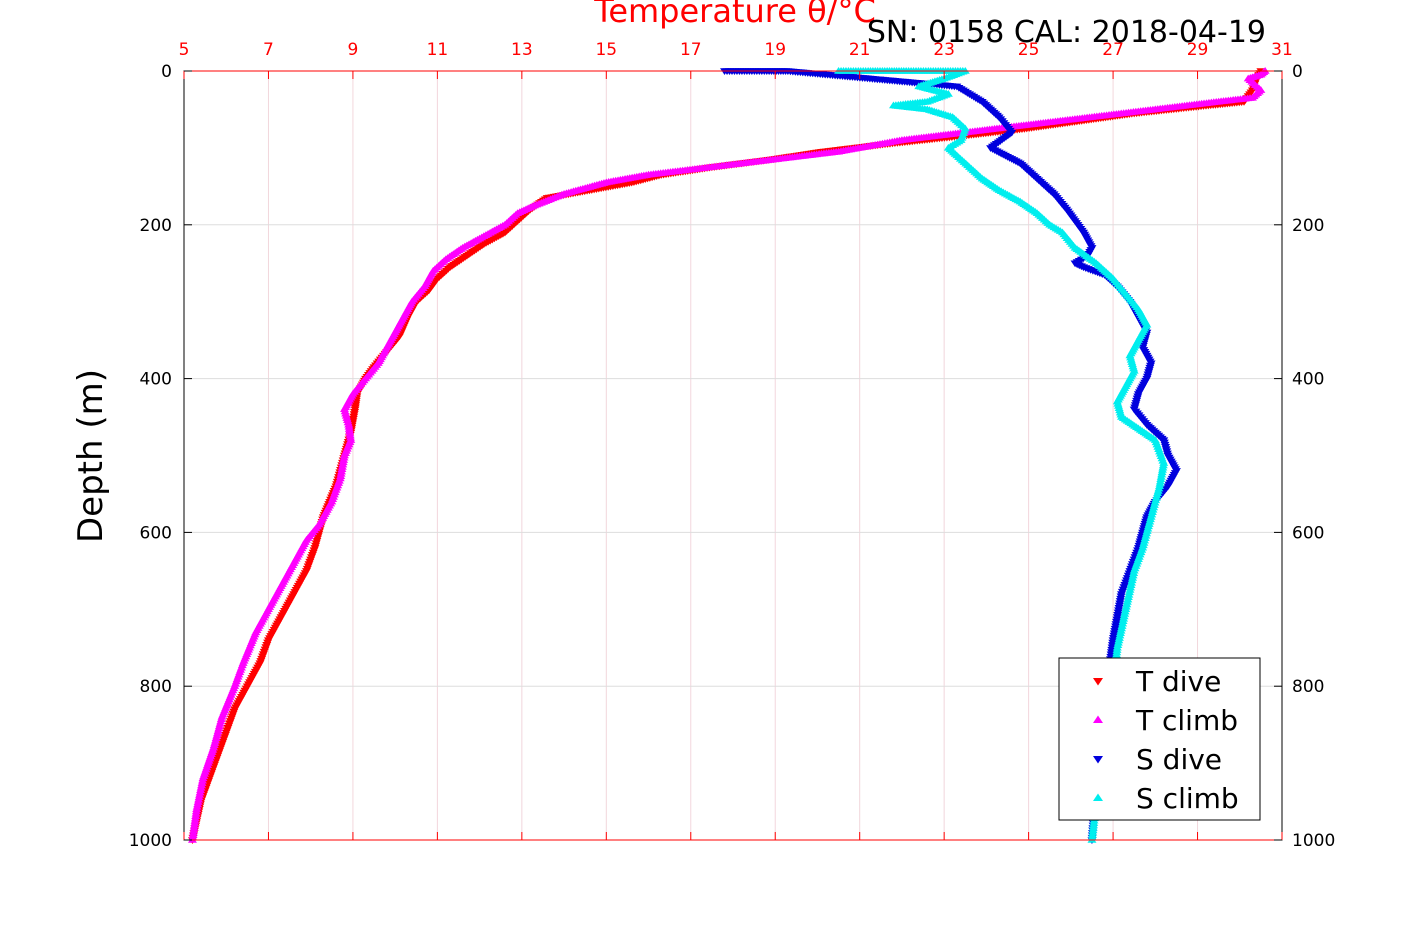 Image resolution: width=1417 pixels, height=945 pixels. I want to click on x-tick-label: 13, so click(522, 50).